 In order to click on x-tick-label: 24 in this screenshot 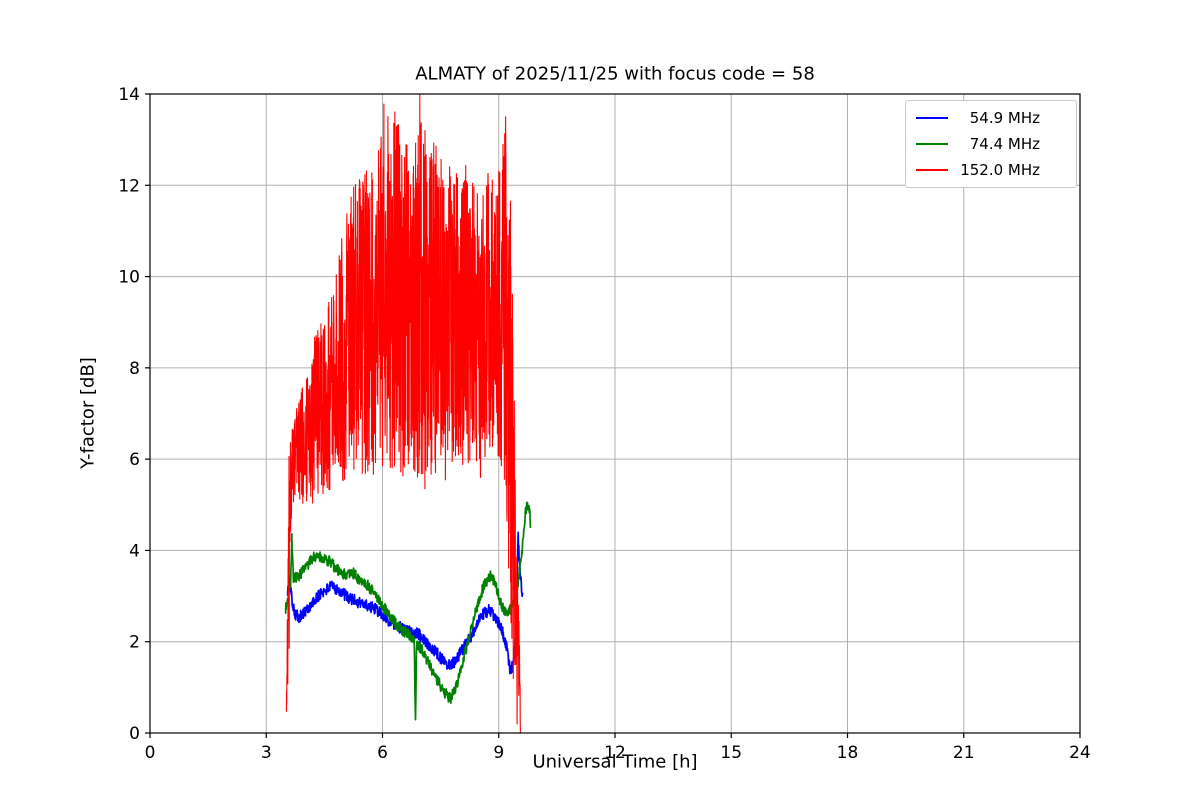, I will do `click(1080, 753)`.